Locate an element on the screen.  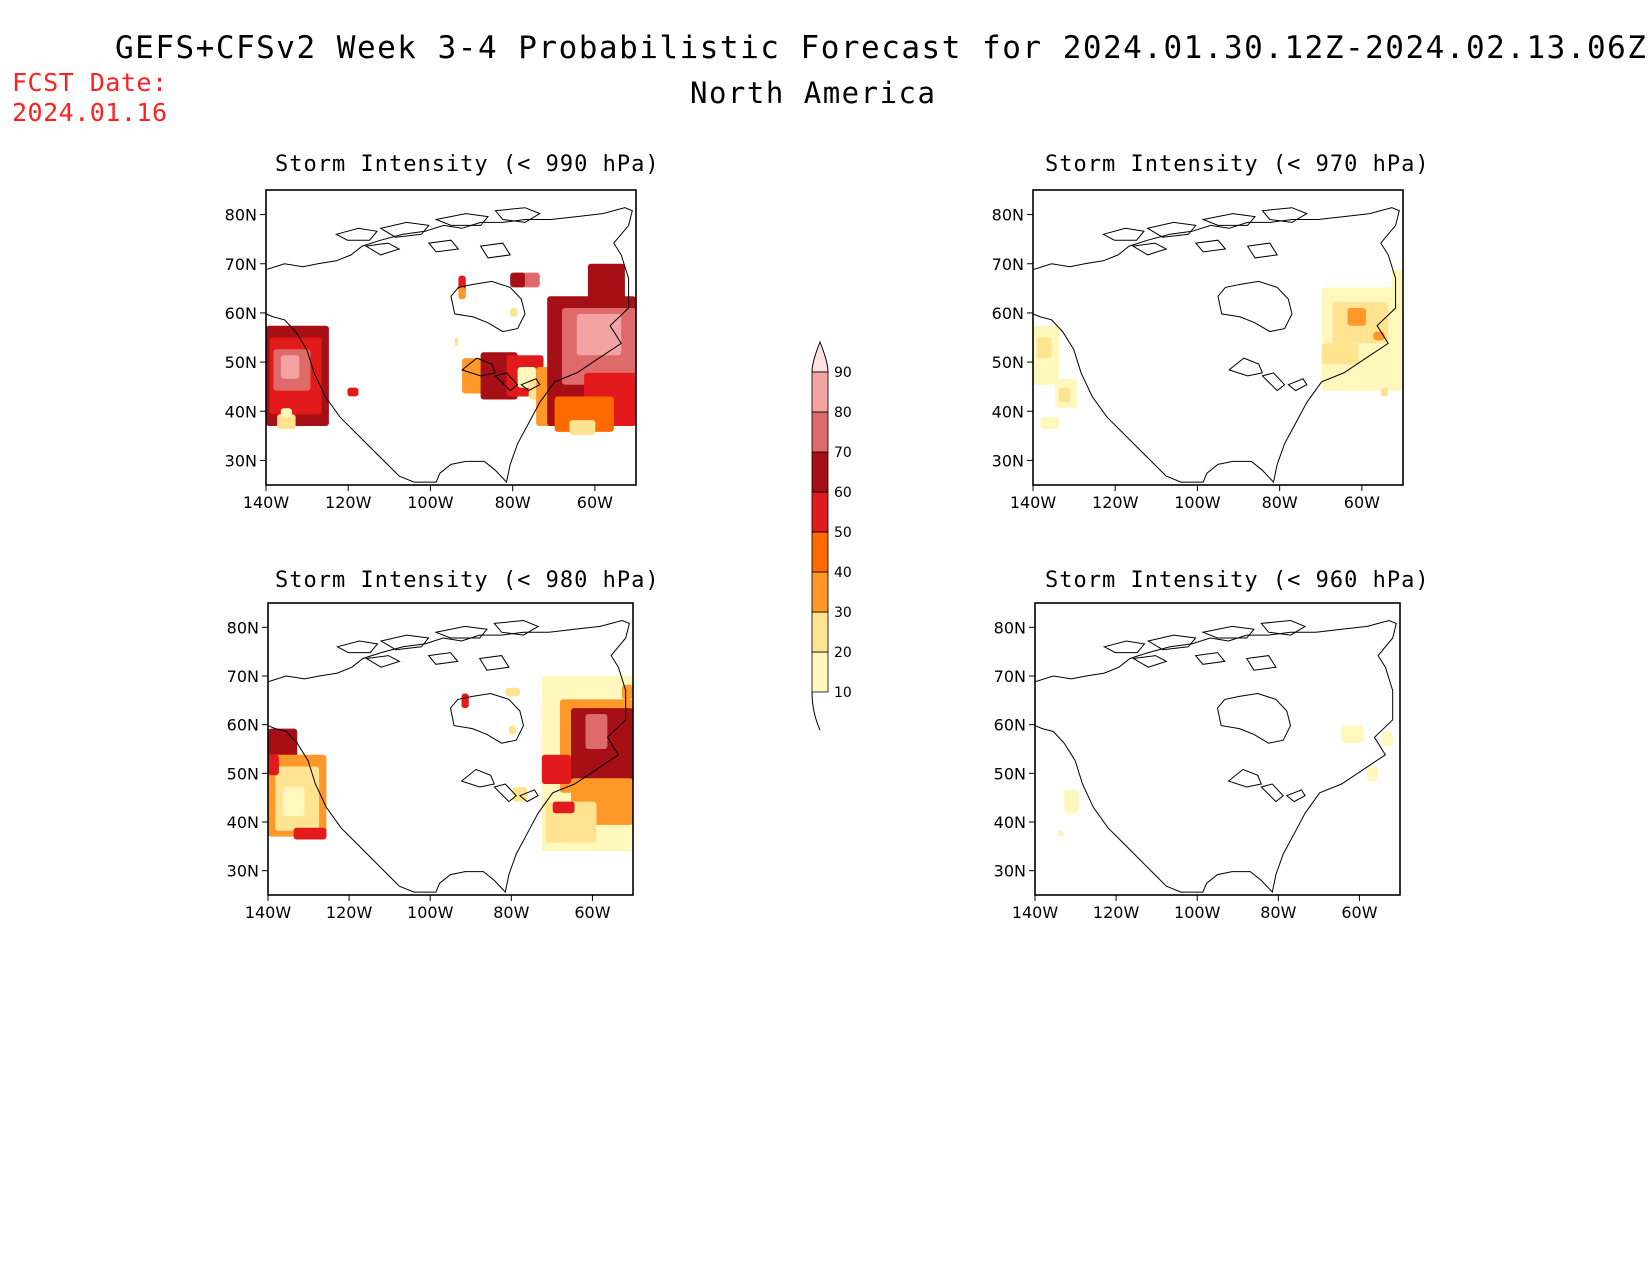
colorbar-label: 20 is located at coordinates (843, 653).